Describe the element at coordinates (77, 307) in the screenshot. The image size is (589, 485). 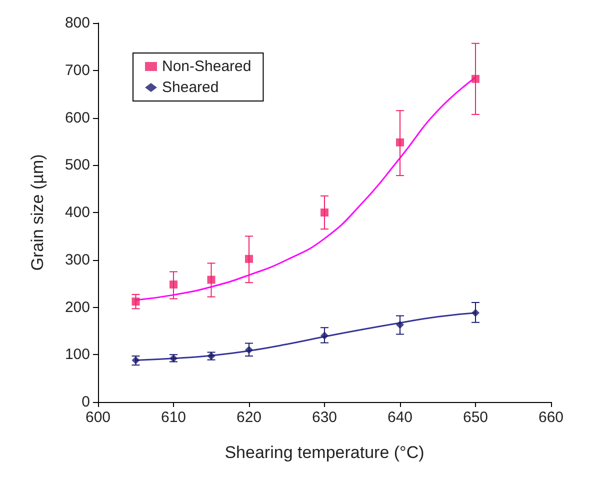
I see `y-tick-label: 200` at that location.